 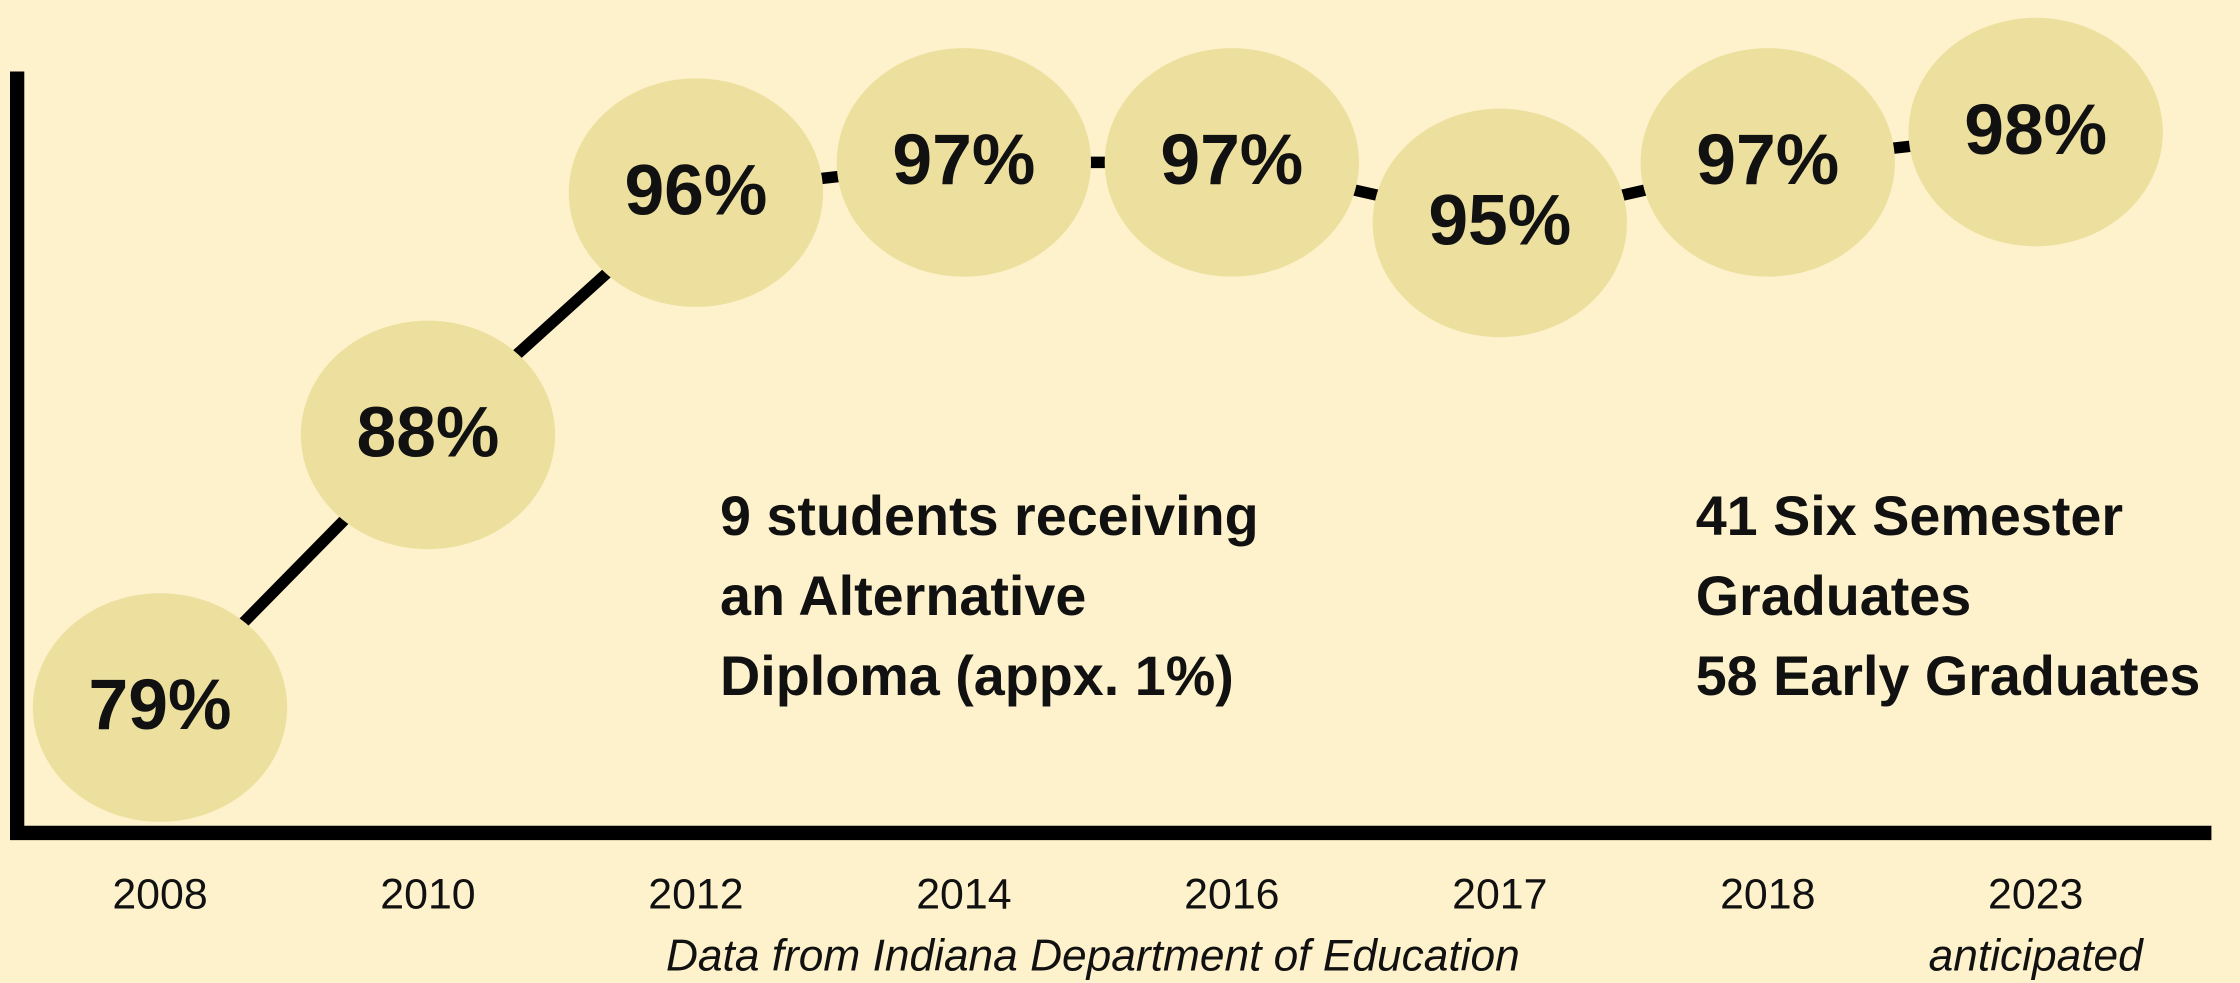 What do you see at coordinates (977, 676) in the screenshot?
I see `annotation: Diploma (appx. 1%)` at bounding box center [977, 676].